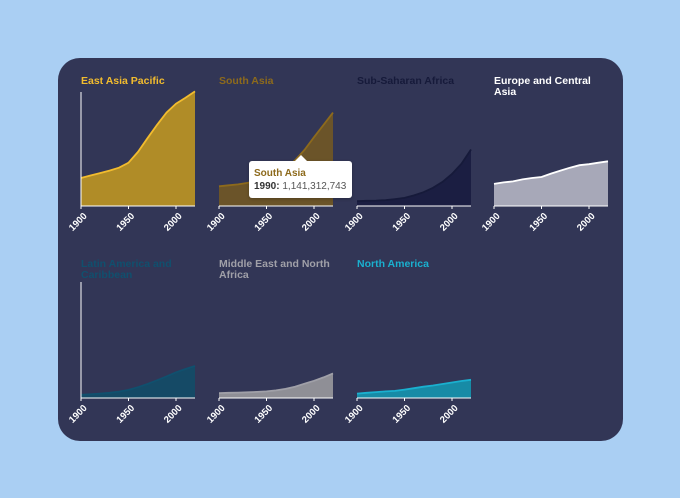 The image size is (680, 498). What do you see at coordinates (123, 81) in the screenshot?
I see `panel-title: East Asia Pacific` at bounding box center [123, 81].